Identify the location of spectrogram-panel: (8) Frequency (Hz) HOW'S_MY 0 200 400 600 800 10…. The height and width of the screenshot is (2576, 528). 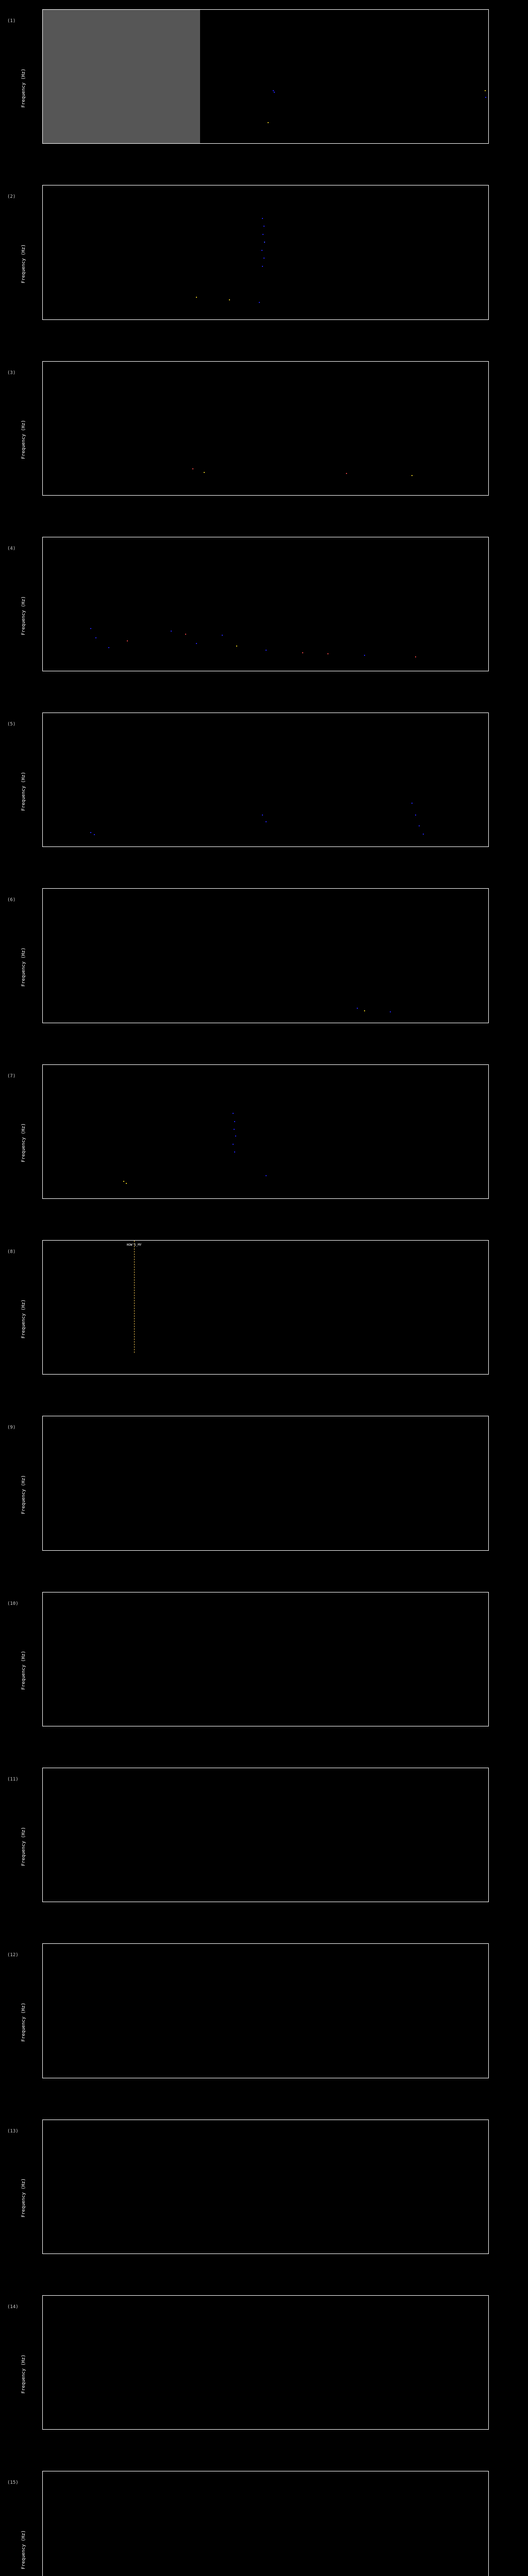
(264, 1318).